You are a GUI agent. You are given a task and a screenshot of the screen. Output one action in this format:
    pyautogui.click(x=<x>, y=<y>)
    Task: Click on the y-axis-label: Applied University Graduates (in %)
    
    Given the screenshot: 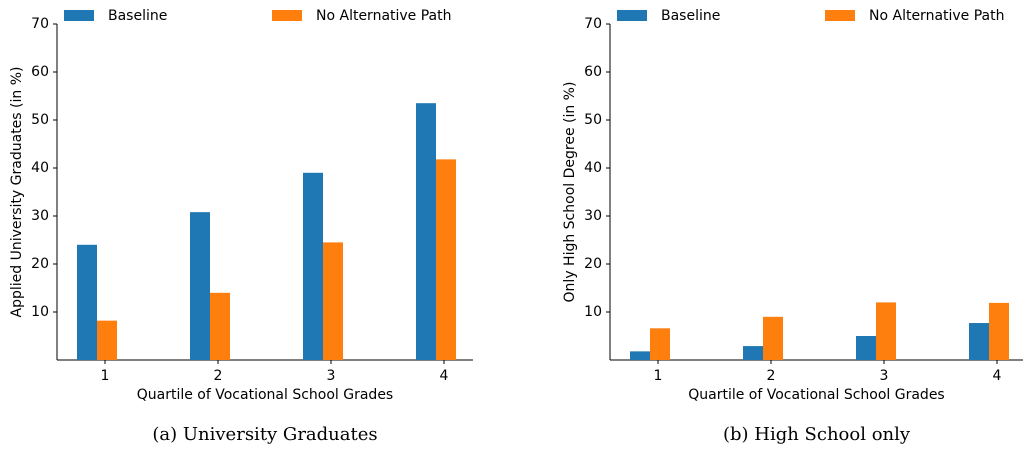 What is the action you would take?
    pyautogui.click(x=17, y=192)
    